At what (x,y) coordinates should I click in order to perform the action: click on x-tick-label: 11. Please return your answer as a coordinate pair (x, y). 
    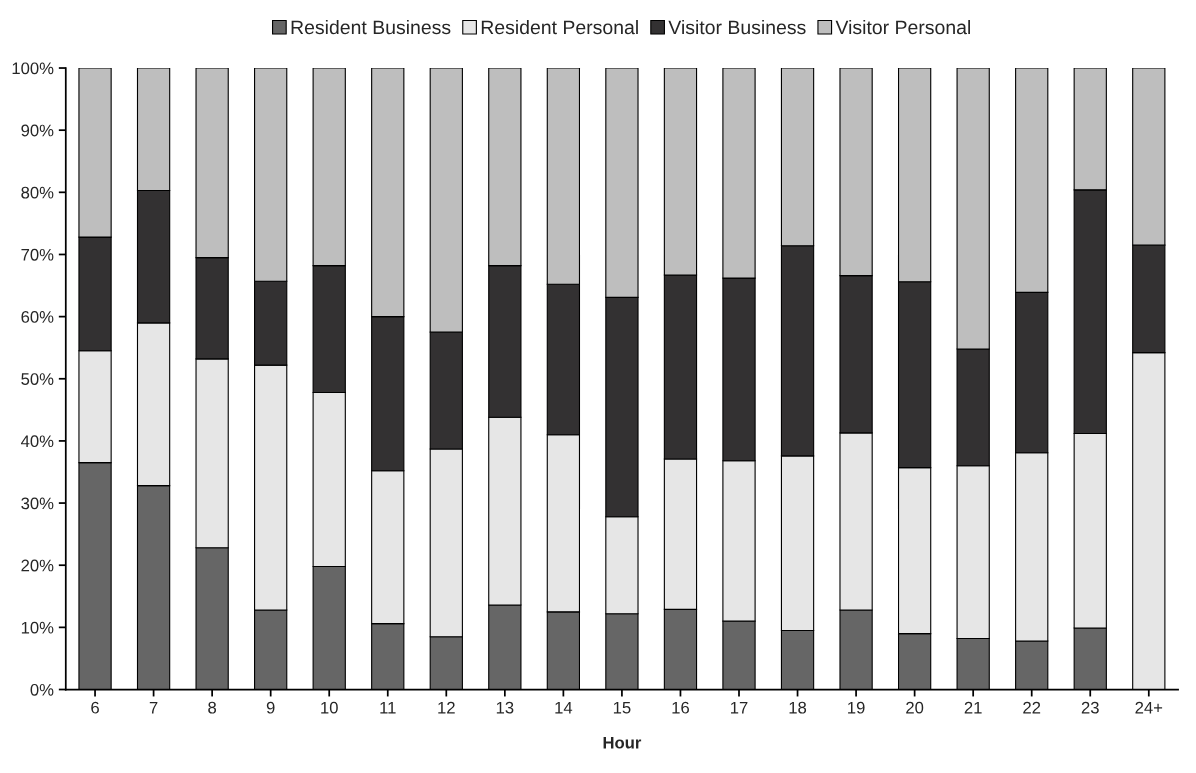
    Looking at the image, I should click on (388, 707).